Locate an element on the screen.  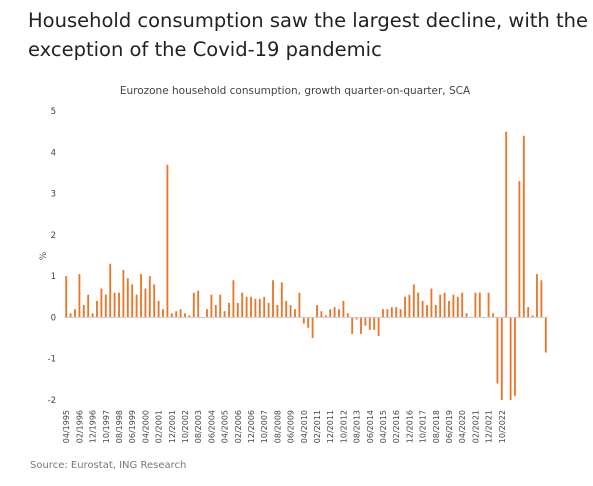
y-tick-label: 5 is located at coordinates (53, 112).